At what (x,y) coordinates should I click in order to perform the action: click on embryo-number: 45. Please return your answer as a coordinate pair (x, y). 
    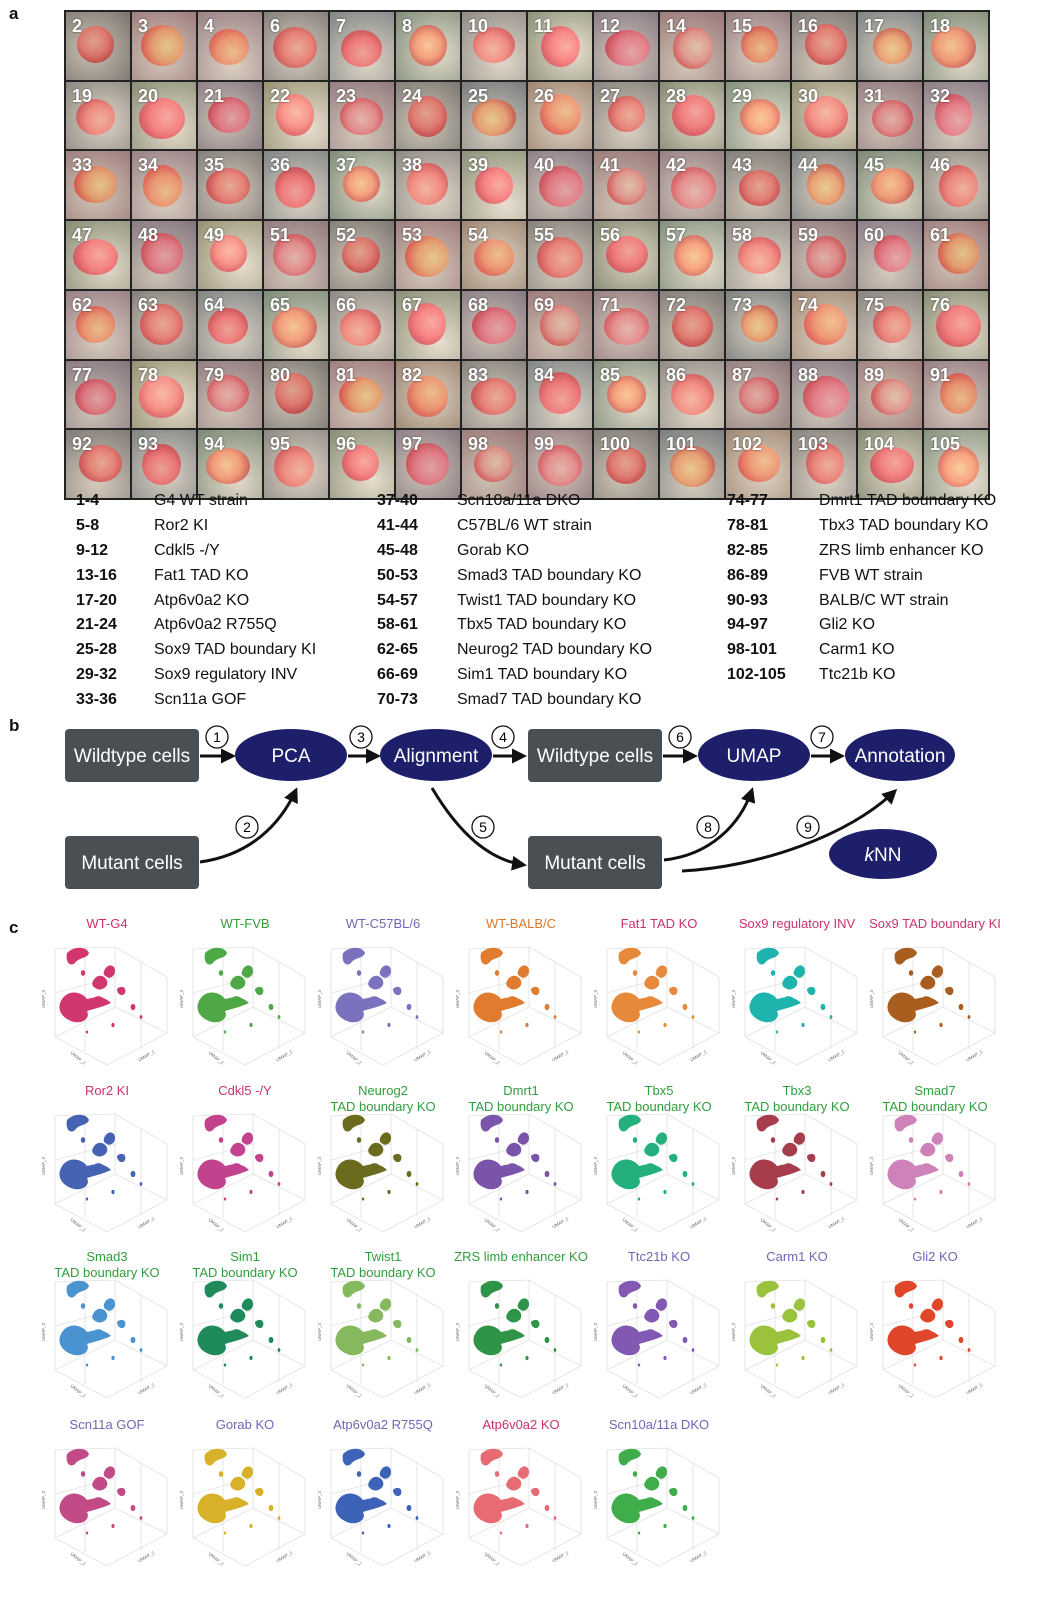
    Looking at the image, I should click on (874, 165).